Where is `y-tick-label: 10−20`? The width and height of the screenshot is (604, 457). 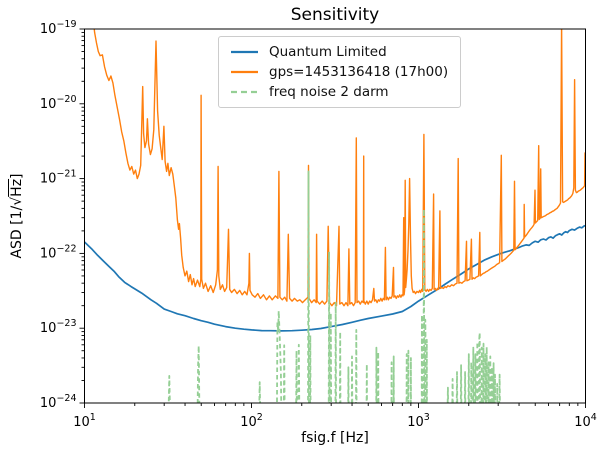 y-tick-label: 10−20 is located at coordinates (58, 103).